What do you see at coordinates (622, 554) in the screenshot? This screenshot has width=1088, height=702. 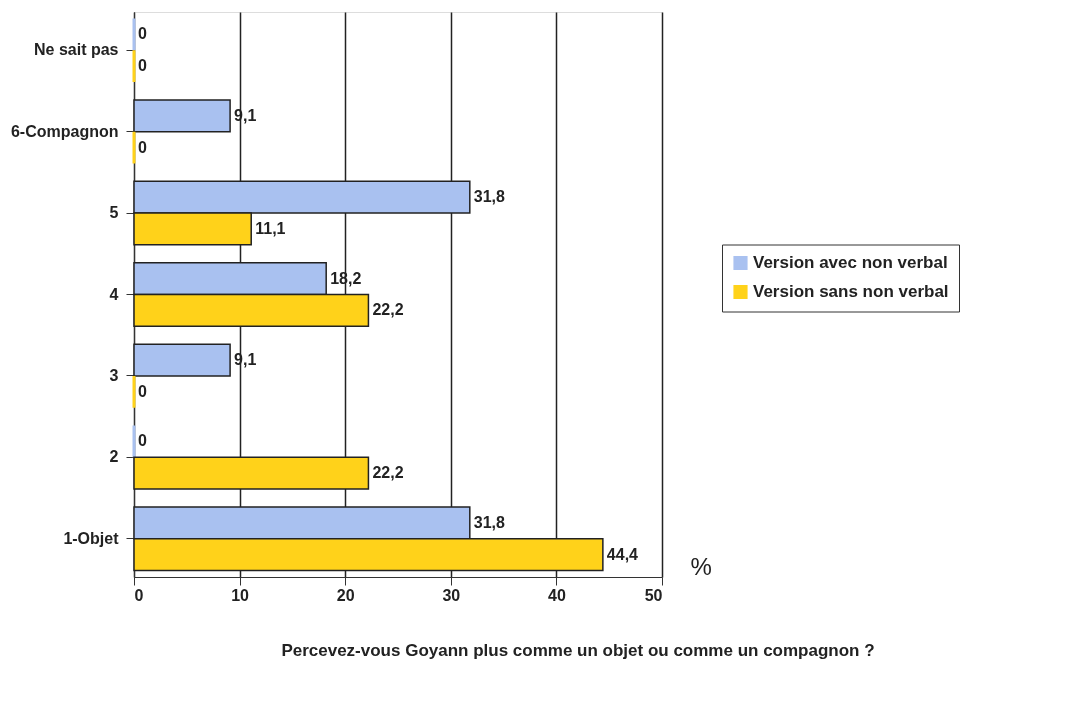 I see `data-label: 44,4` at bounding box center [622, 554].